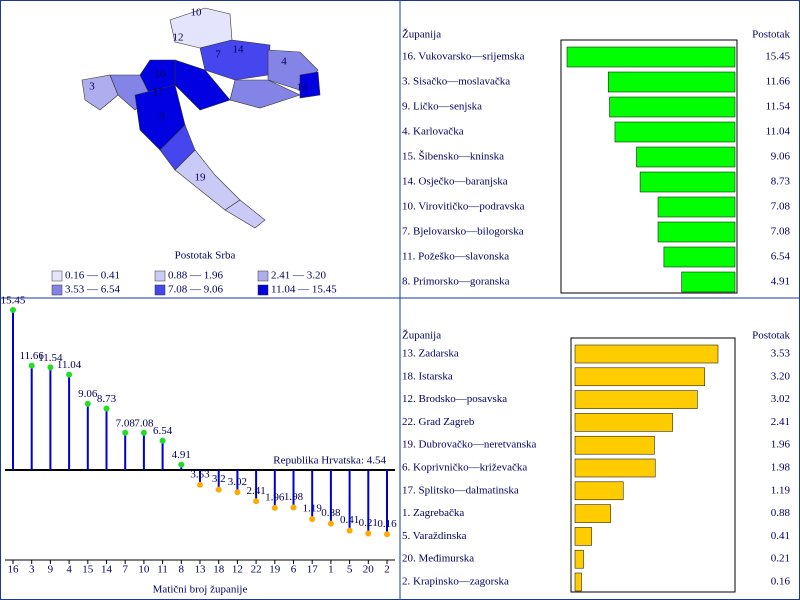 The image size is (800, 600). I want to click on value-label: 1.98, so click(781, 468).